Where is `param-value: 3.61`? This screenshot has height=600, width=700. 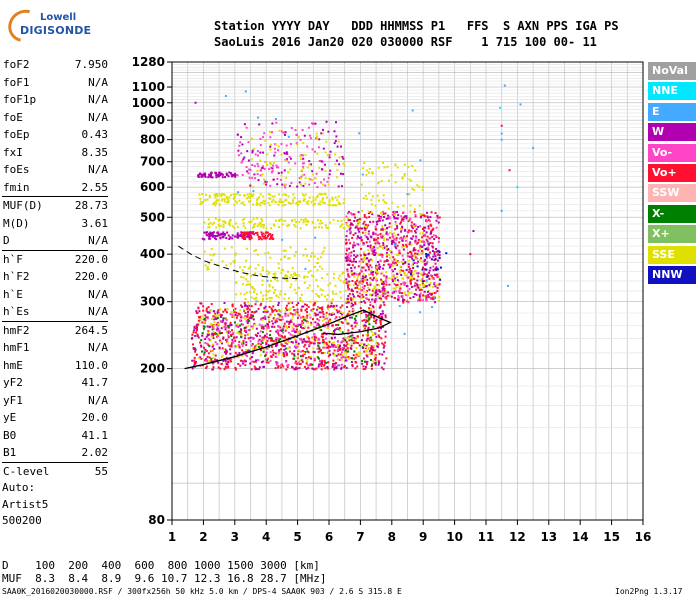
param-value: 3.61 is located at coordinates (95, 223).